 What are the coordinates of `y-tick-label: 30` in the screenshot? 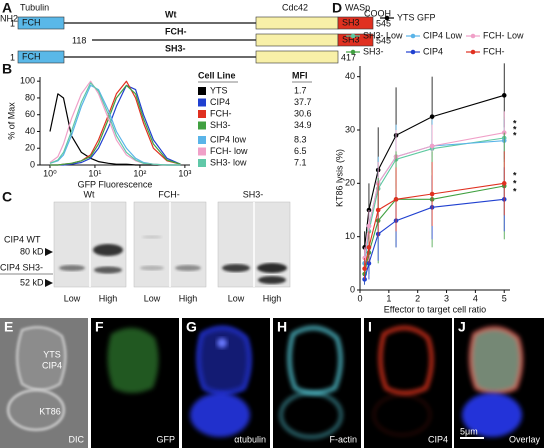 It's located at (350, 129).